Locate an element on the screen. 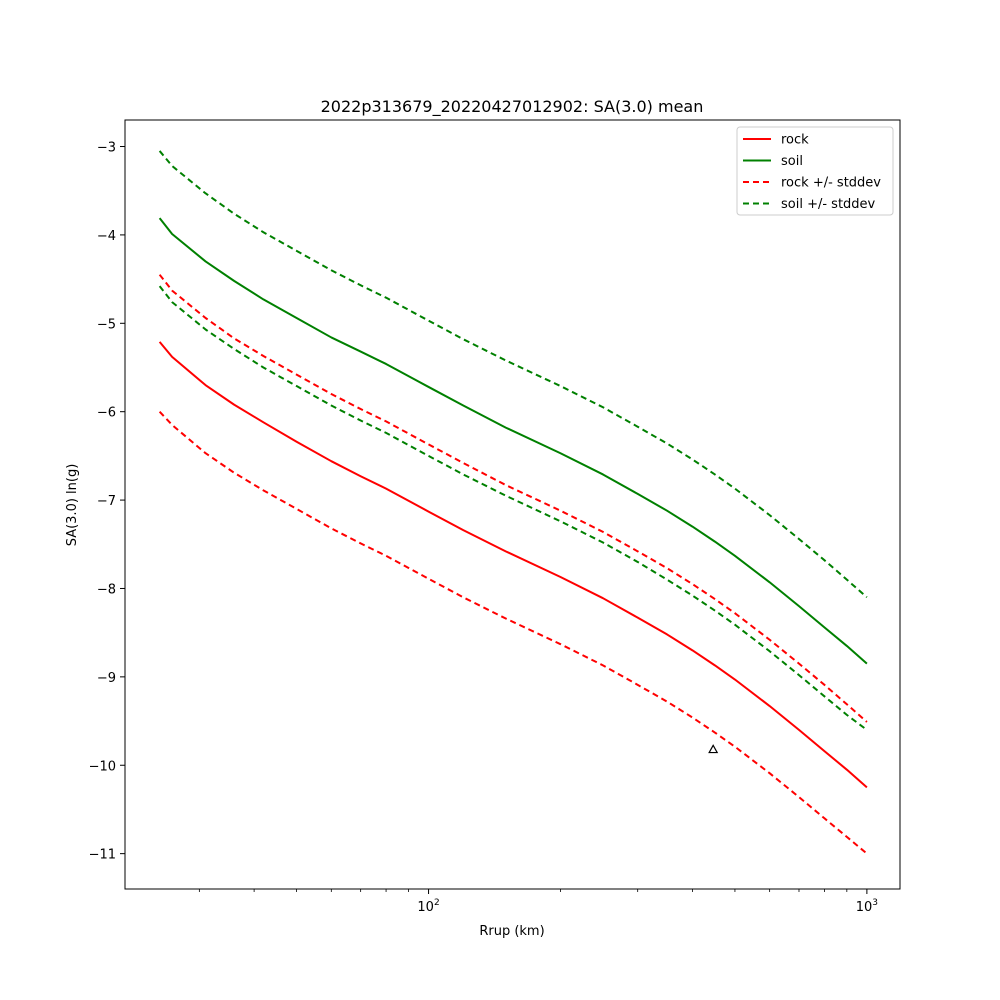 The image size is (1000, 1000). y-tick-label-6: −9 is located at coordinates (106, 678).